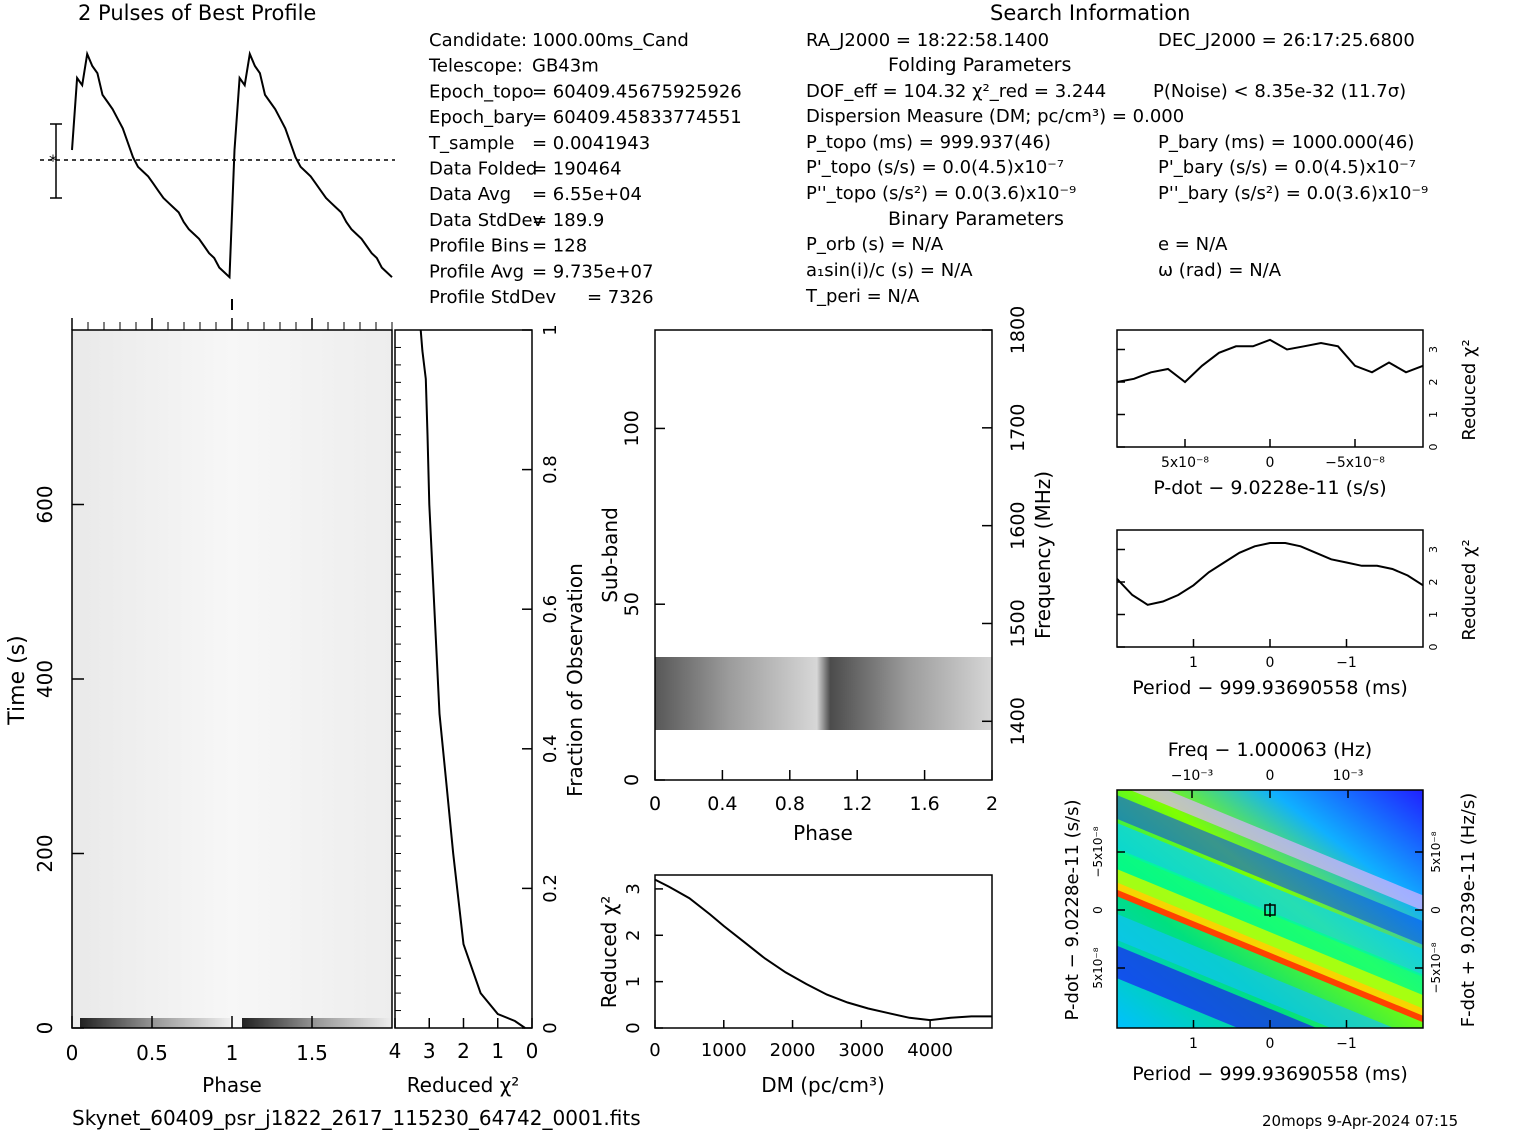  I want to click on search-info-title: Search Information, so click(1090, 13).